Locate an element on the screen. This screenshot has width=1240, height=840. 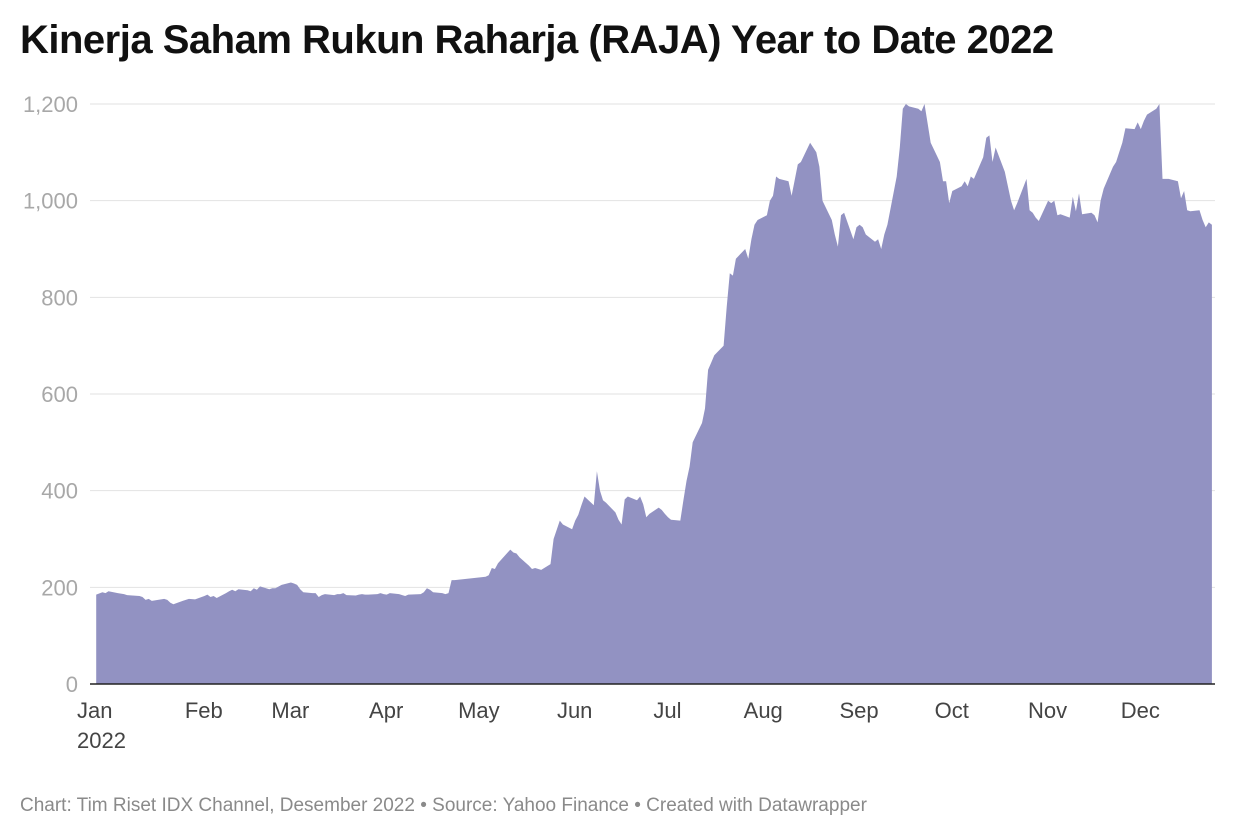
x-tick-label: Dec is located at coordinates (1140, 710).